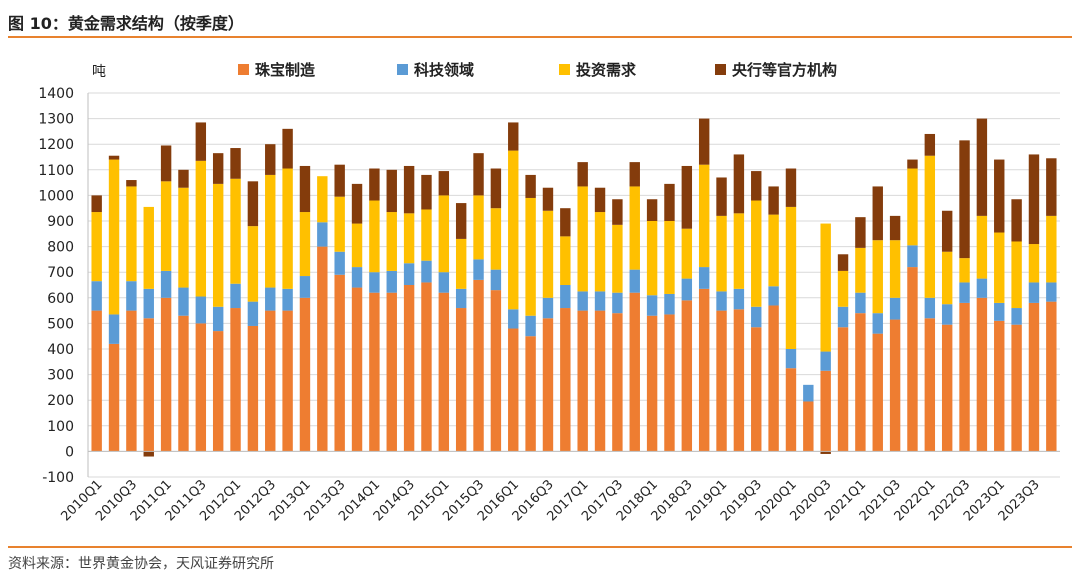  What do you see at coordinates (60, 401) in the screenshot?
I see `y-tick-label: 200` at bounding box center [60, 401].